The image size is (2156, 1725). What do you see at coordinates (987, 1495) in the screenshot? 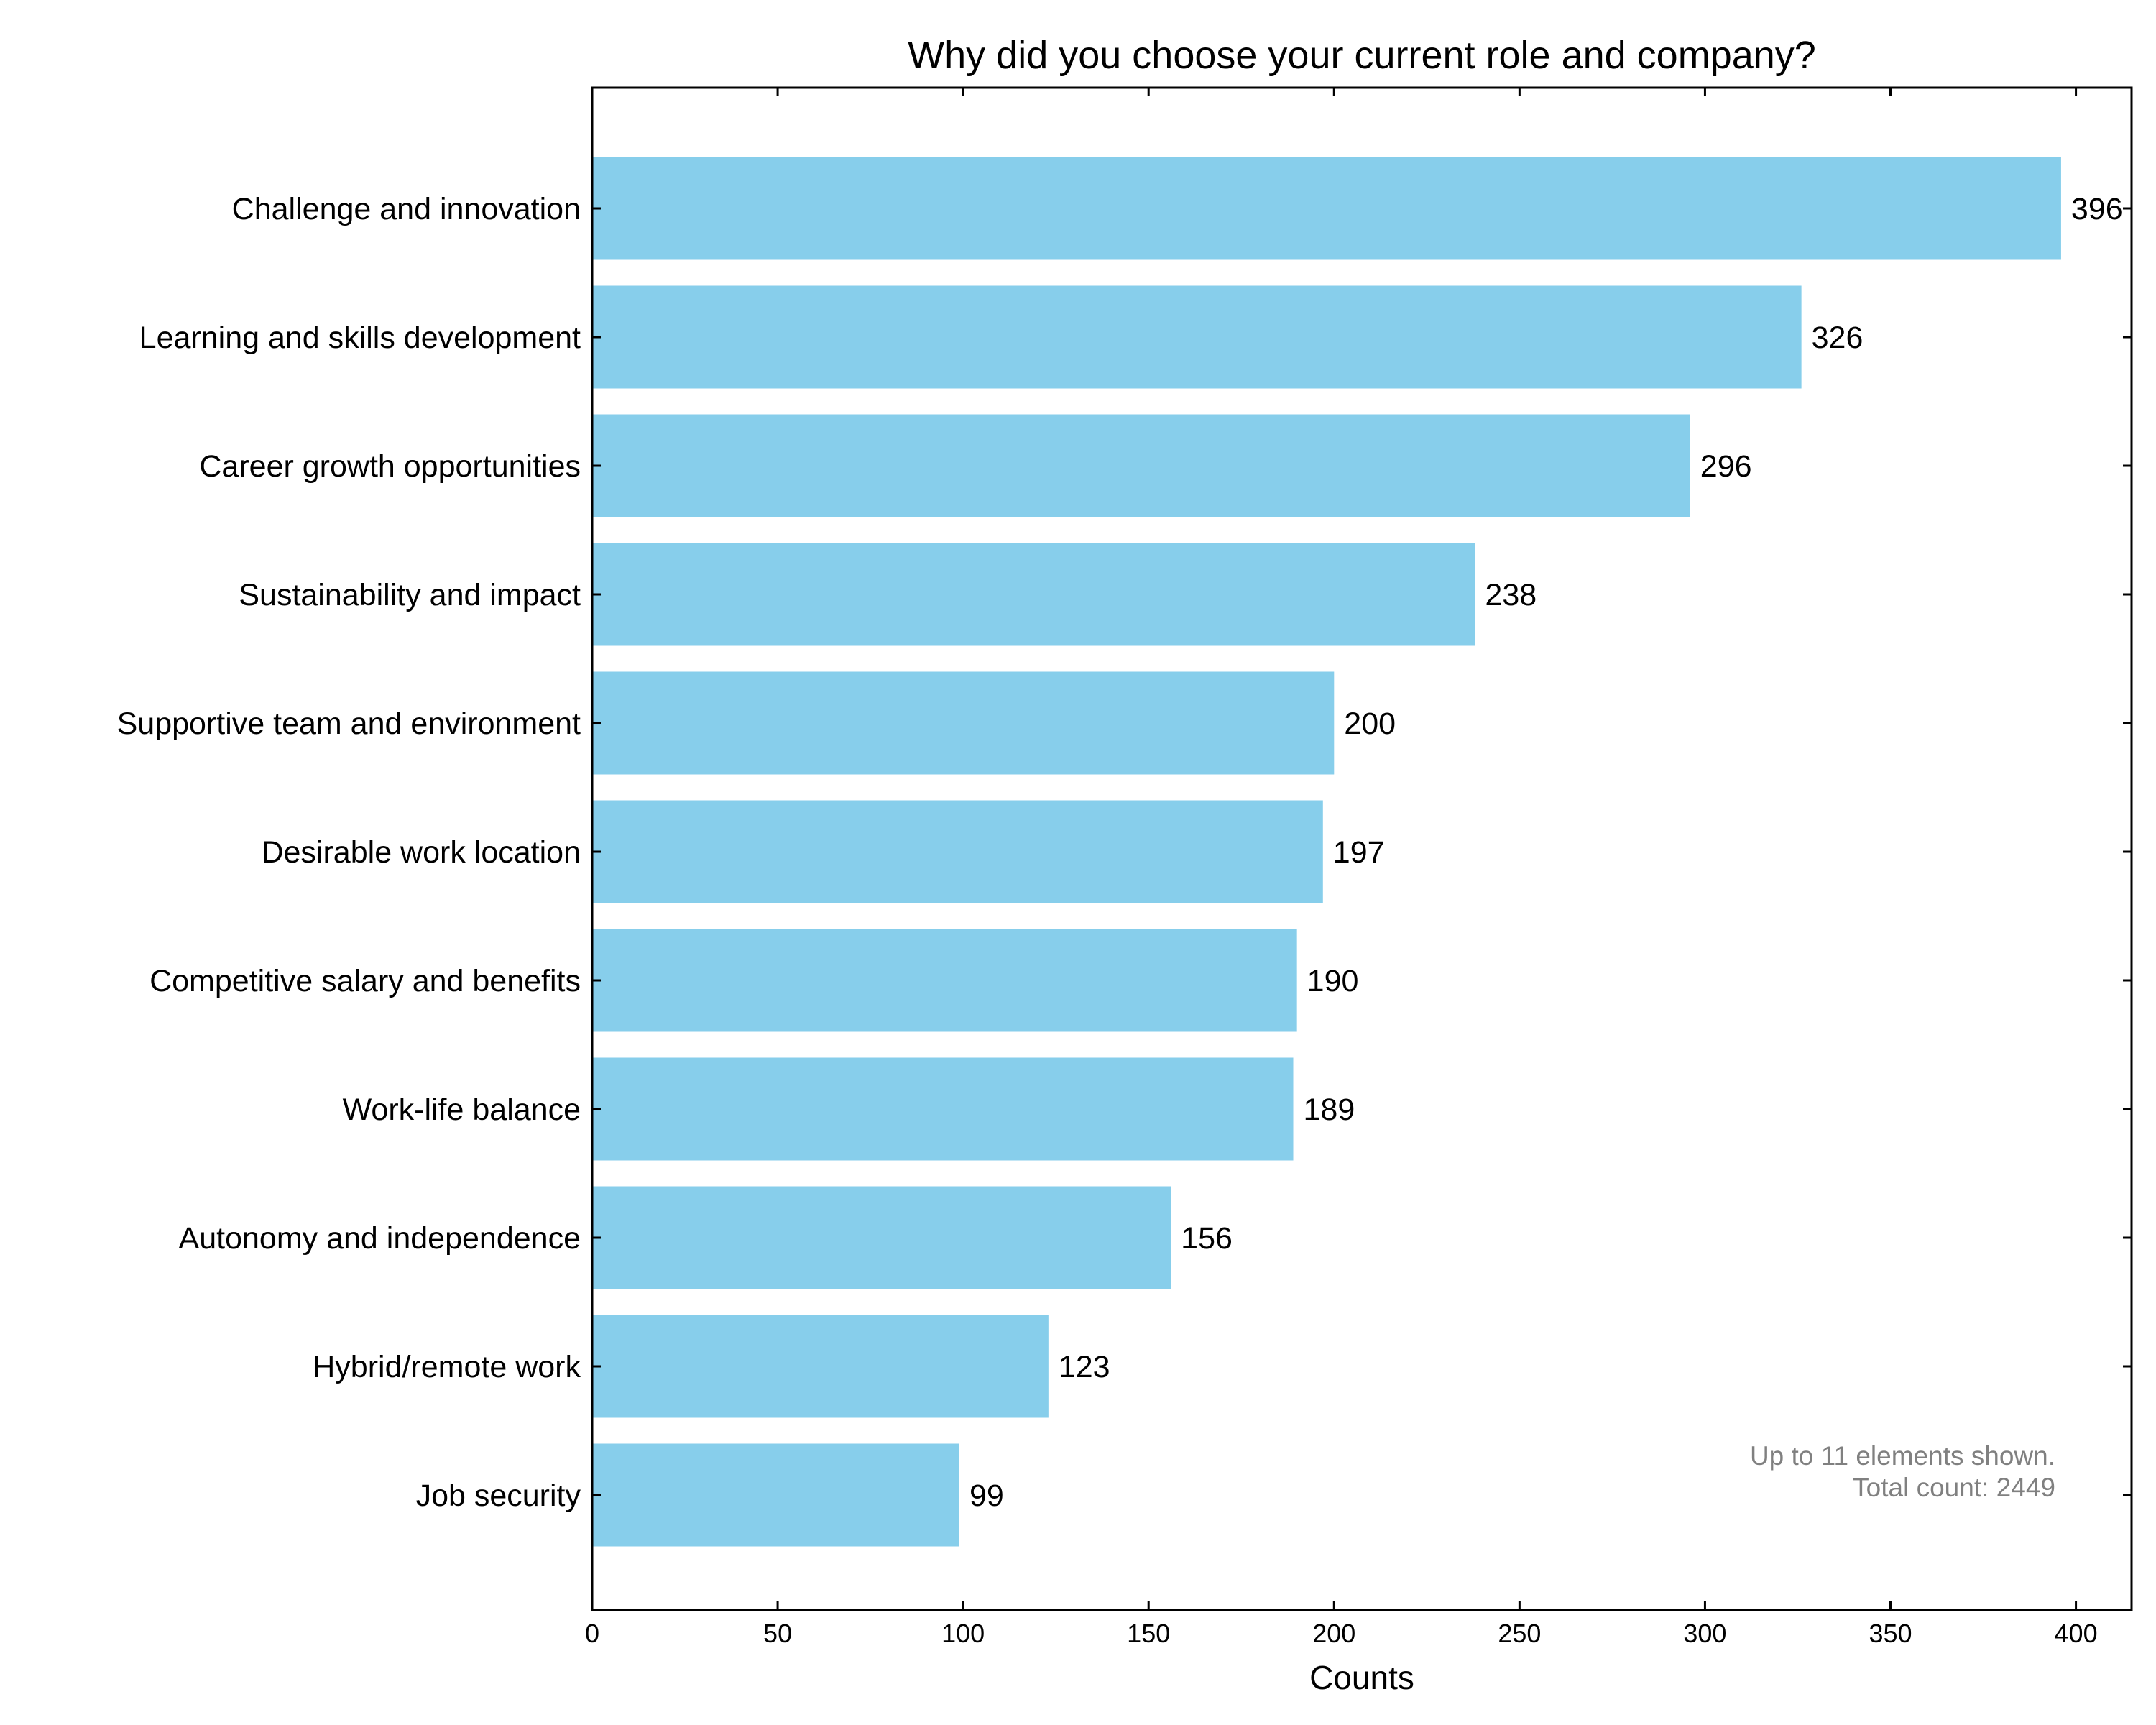
I see `bar-value-label: 99` at bounding box center [987, 1495].